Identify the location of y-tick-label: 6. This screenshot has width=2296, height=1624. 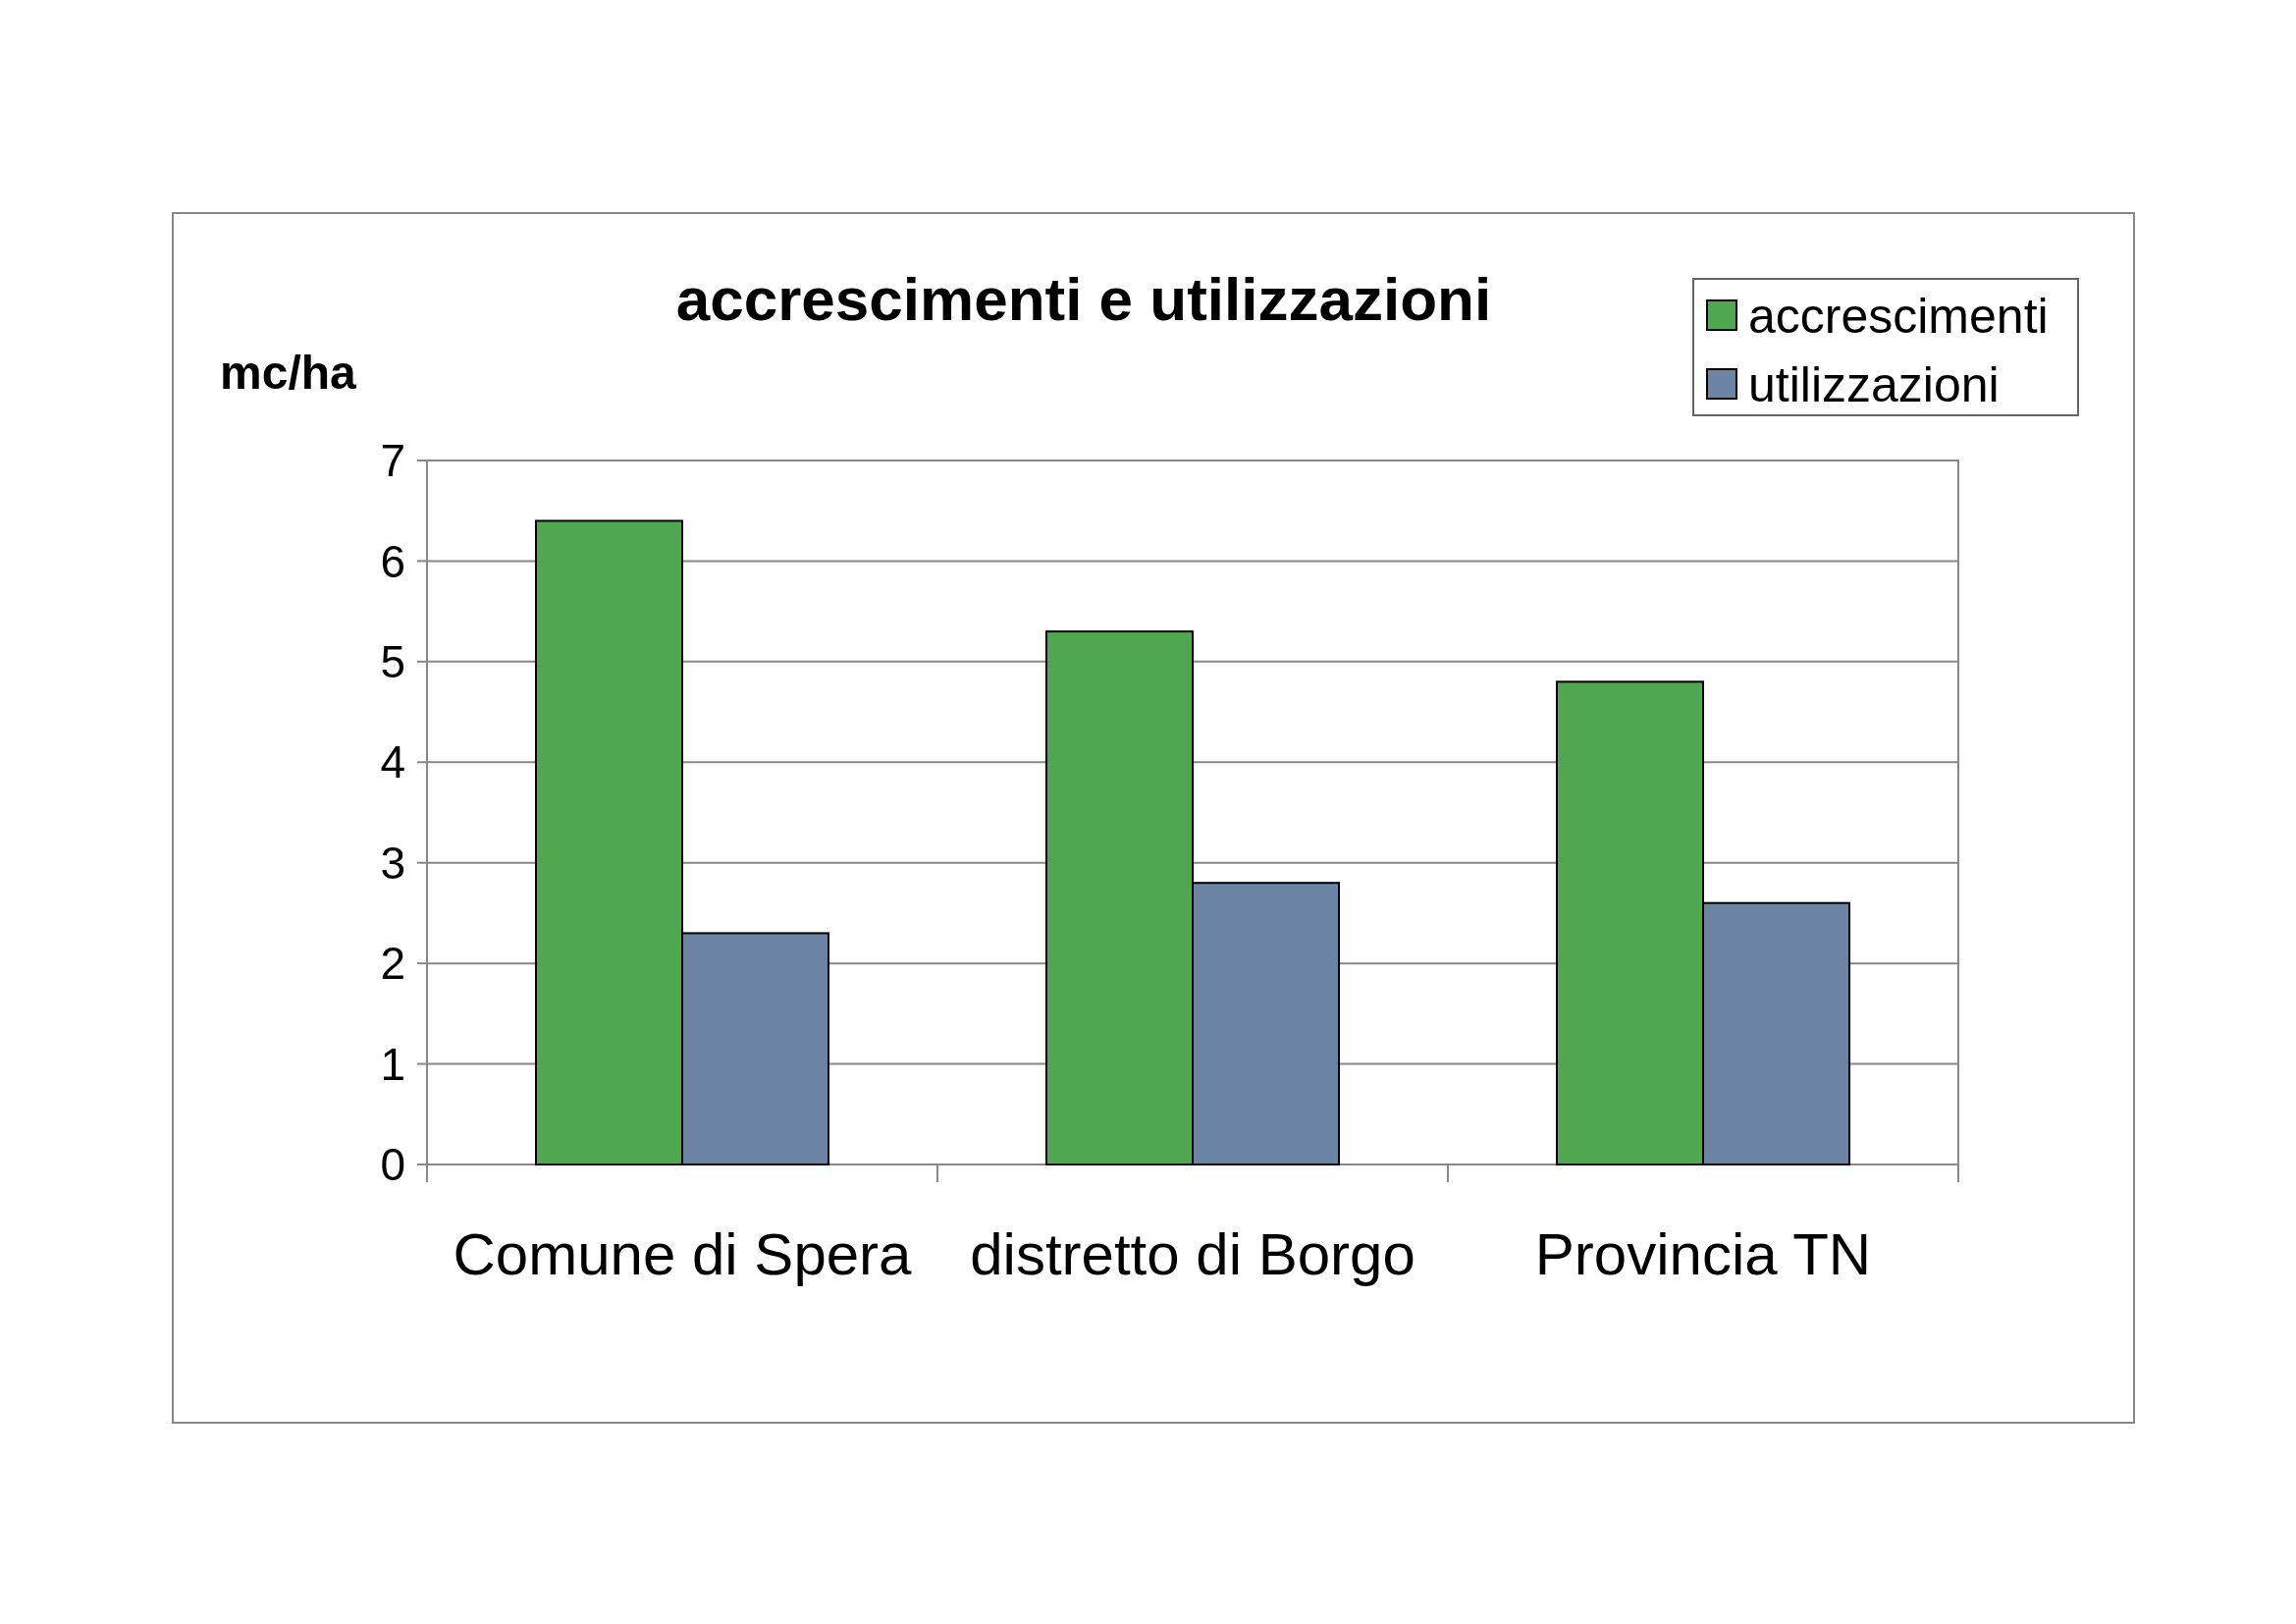
(392, 561).